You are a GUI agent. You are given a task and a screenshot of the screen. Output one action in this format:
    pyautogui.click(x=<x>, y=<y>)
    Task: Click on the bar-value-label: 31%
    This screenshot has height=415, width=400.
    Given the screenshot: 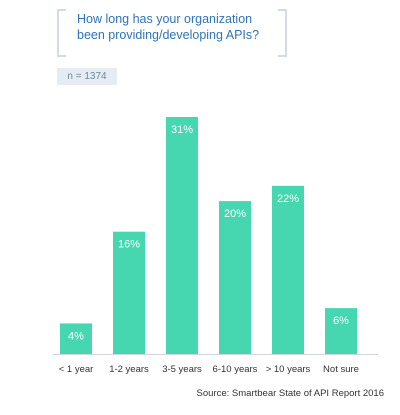 What is the action you would take?
    pyautogui.click(x=182, y=130)
    